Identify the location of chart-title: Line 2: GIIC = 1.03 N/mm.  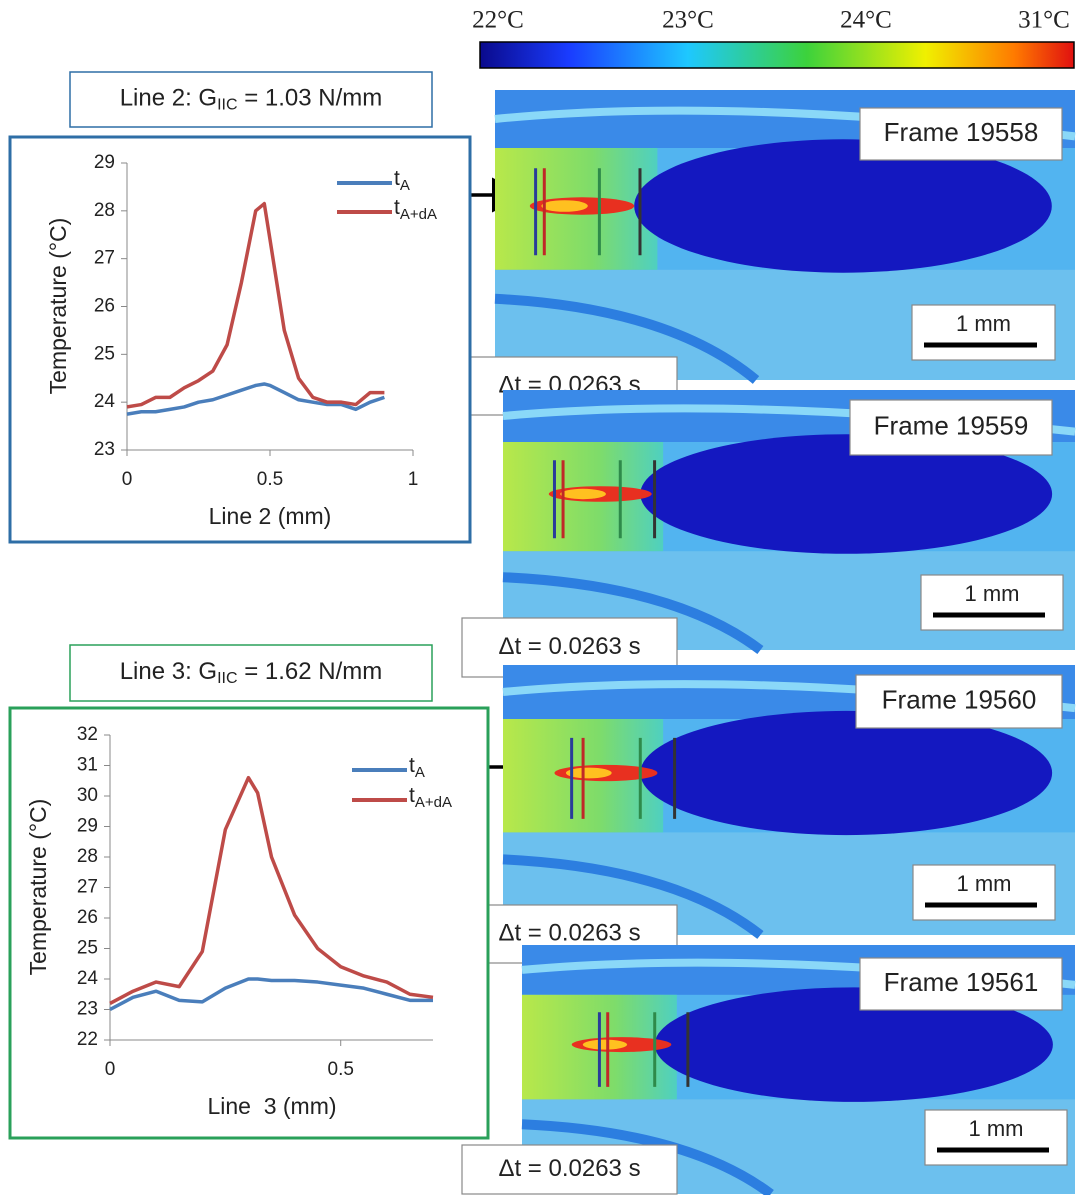
(251, 99).